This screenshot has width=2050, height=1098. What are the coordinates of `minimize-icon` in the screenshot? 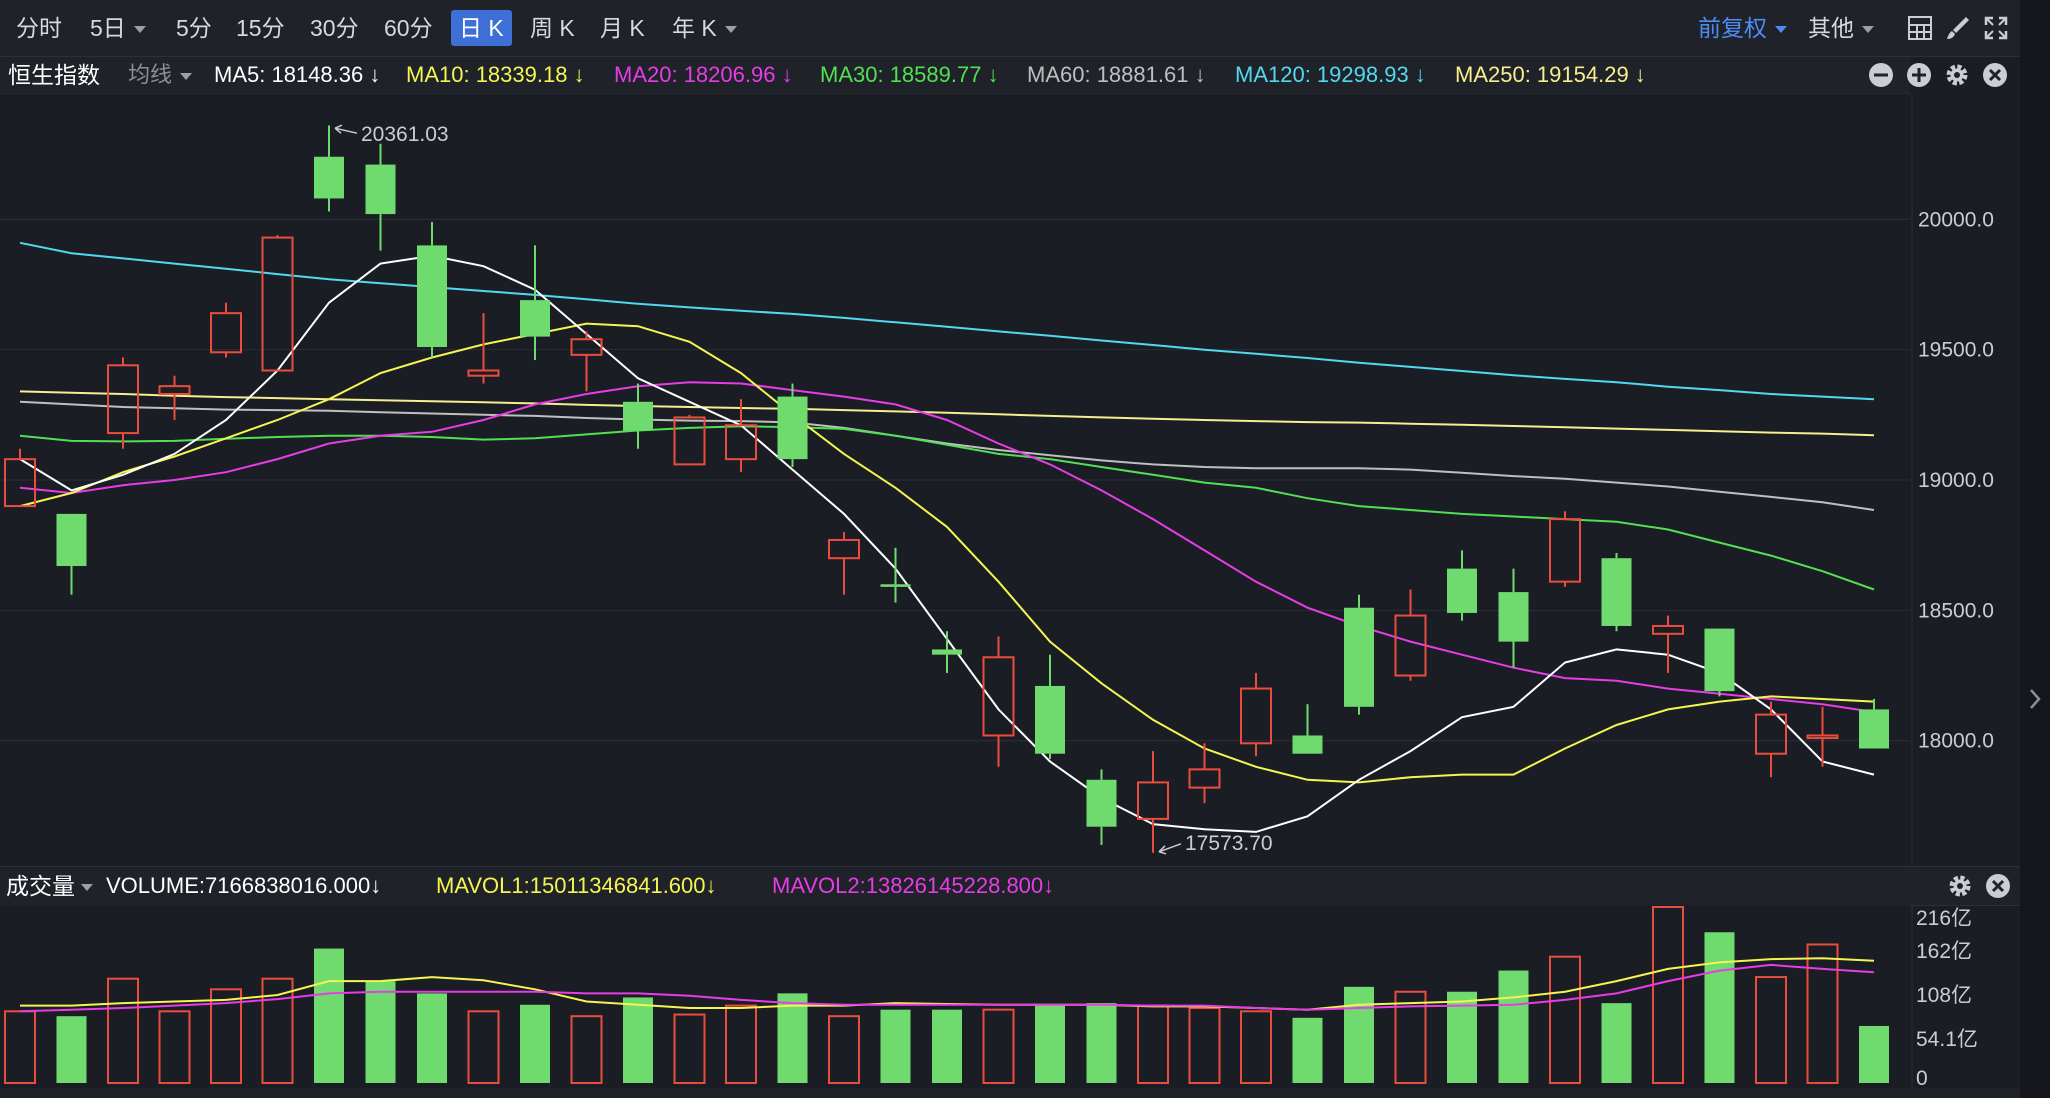 It's located at (1881, 75).